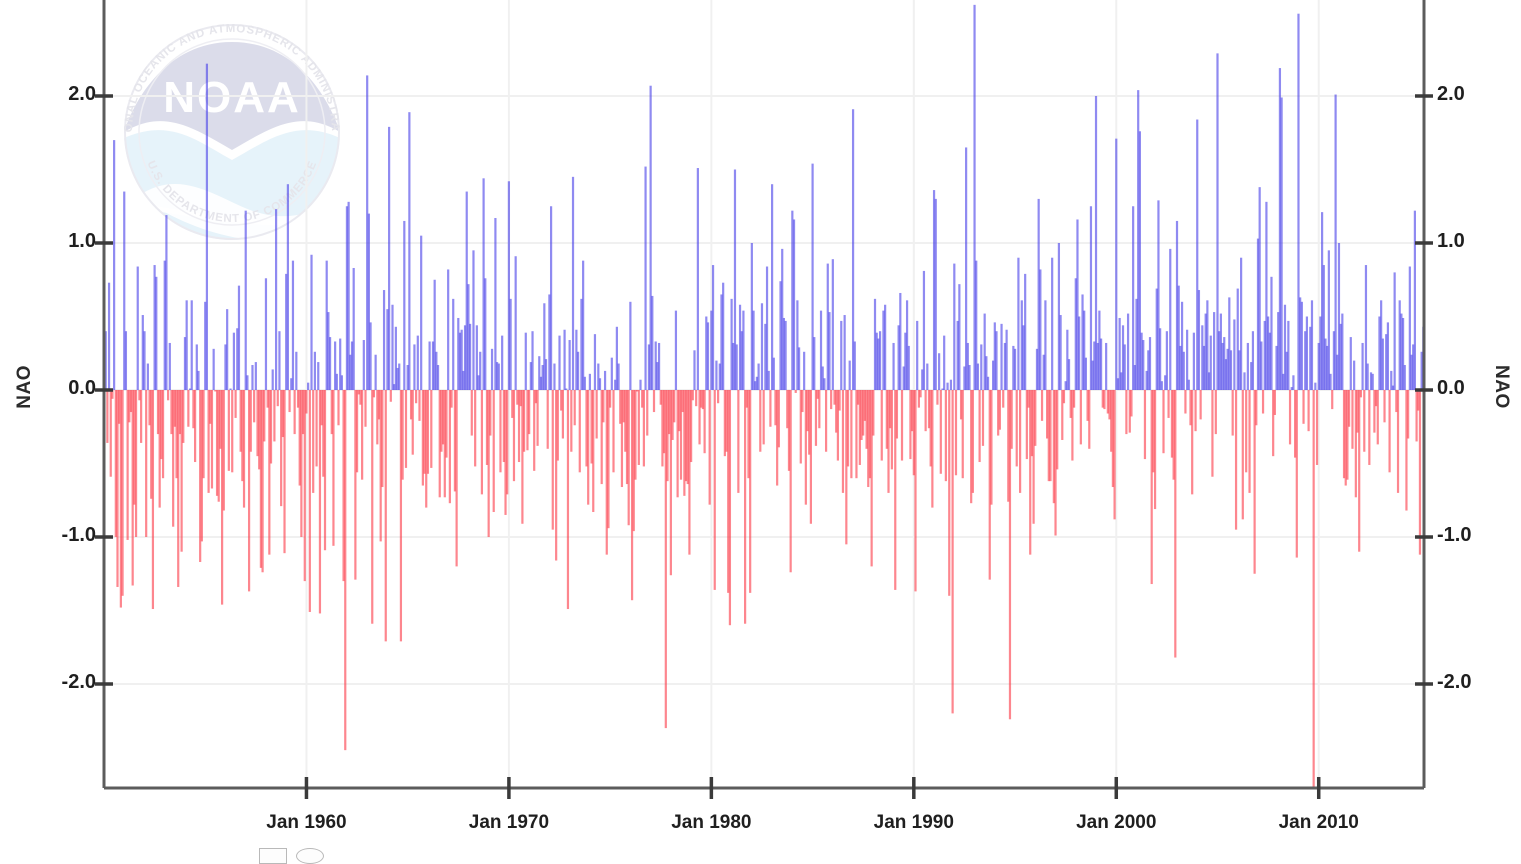  I want to click on legend-swatch-negative, so click(310, 856).